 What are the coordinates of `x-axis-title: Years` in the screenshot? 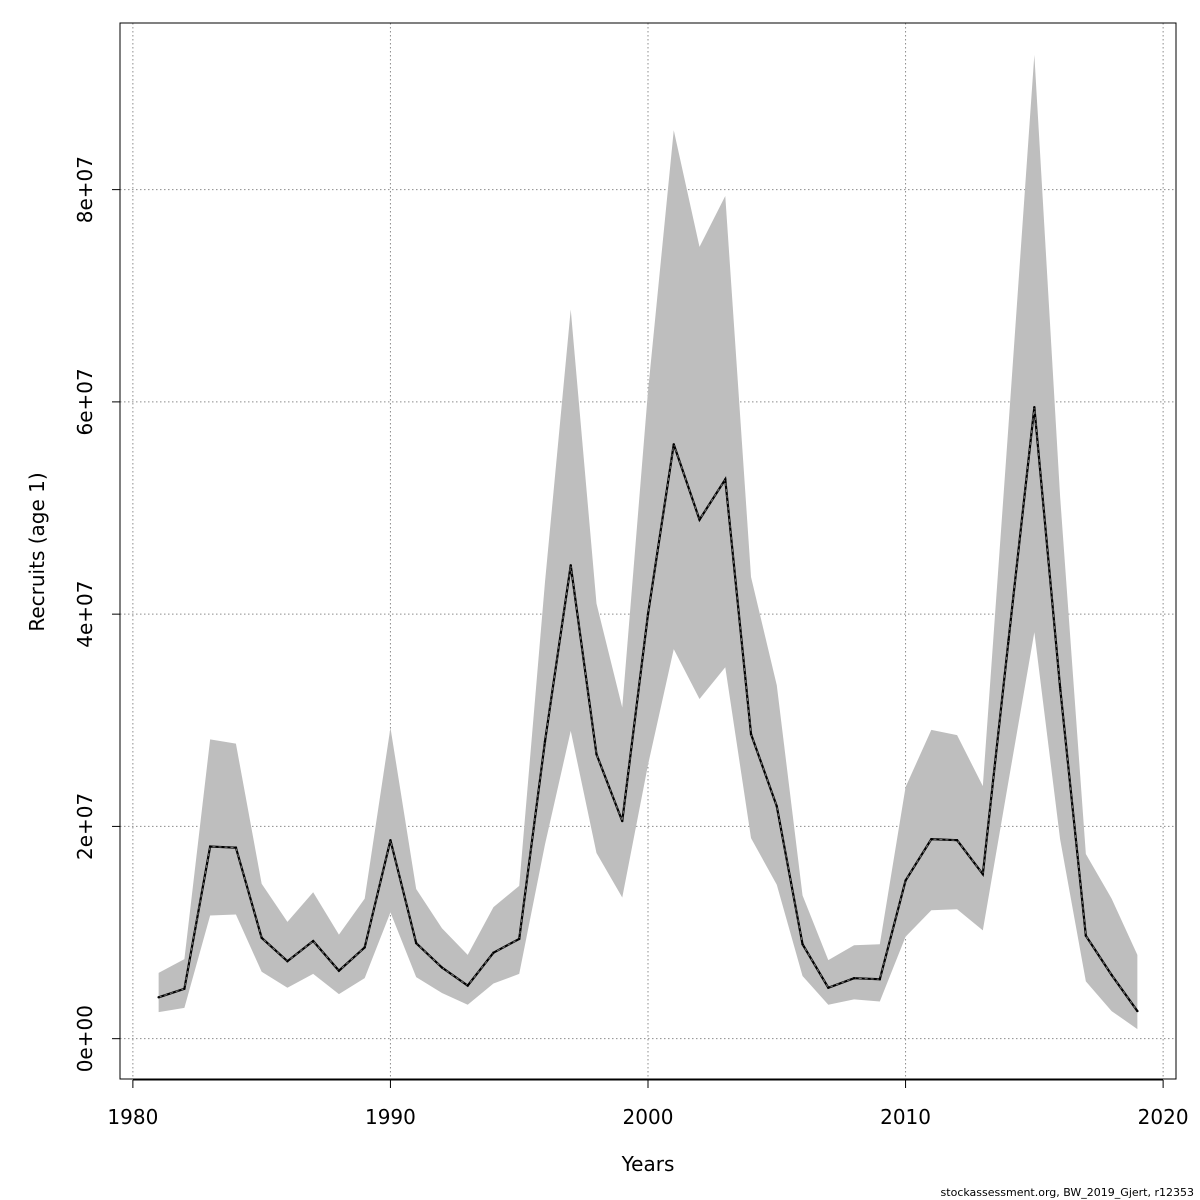 It's located at (648, 1164).